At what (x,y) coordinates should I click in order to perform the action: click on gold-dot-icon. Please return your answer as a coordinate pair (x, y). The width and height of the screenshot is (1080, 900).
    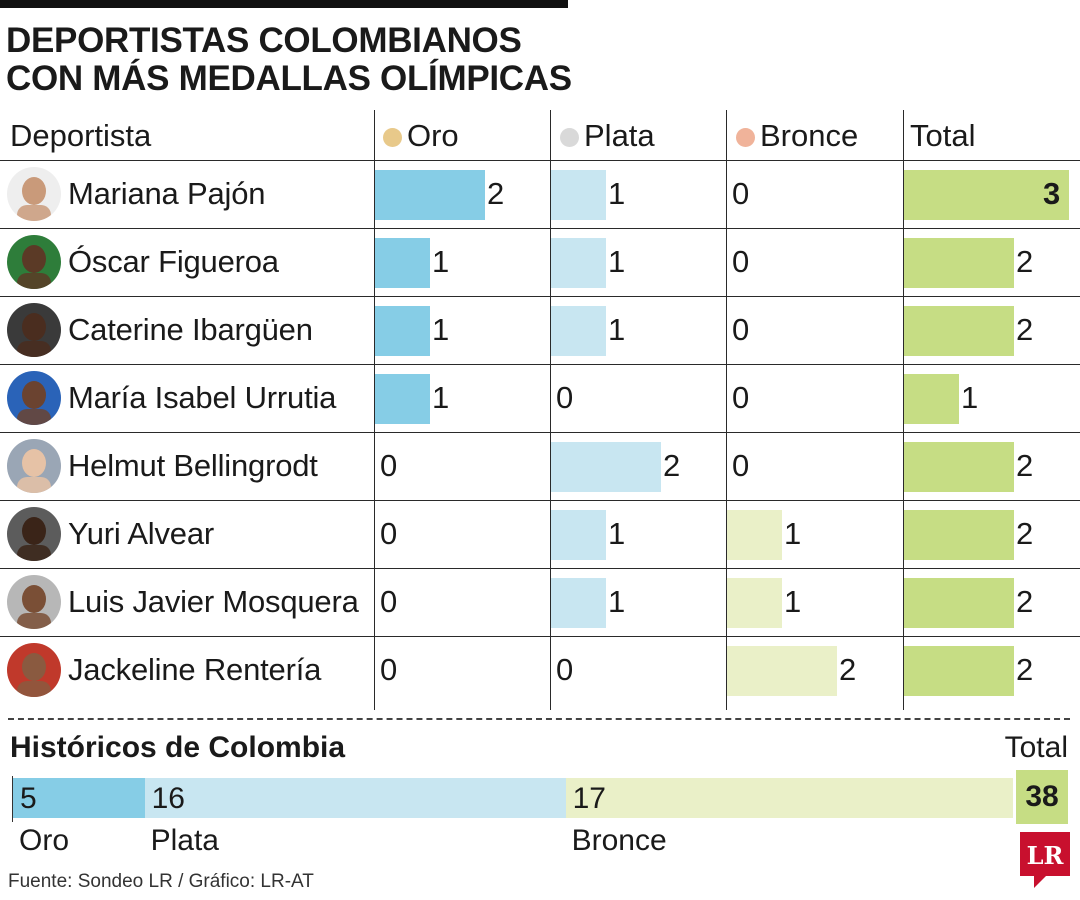
    Looking at the image, I should click on (392, 137).